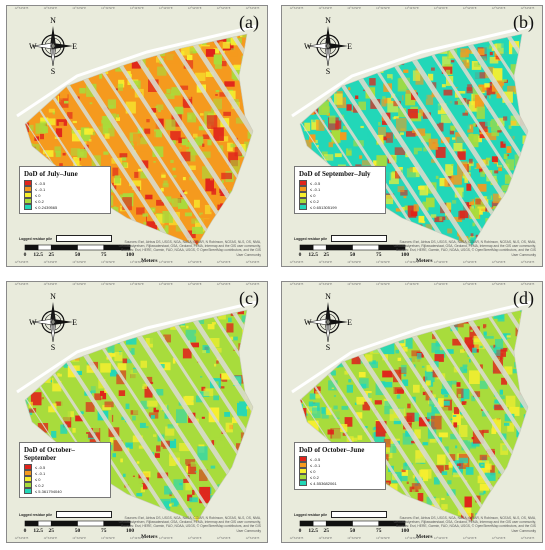 Image resolution: width=545 pixels, height=550 pixels. What do you see at coordinates (74, 322) in the screenshot?
I see `compass-e: E` at bounding box center [74, 322].